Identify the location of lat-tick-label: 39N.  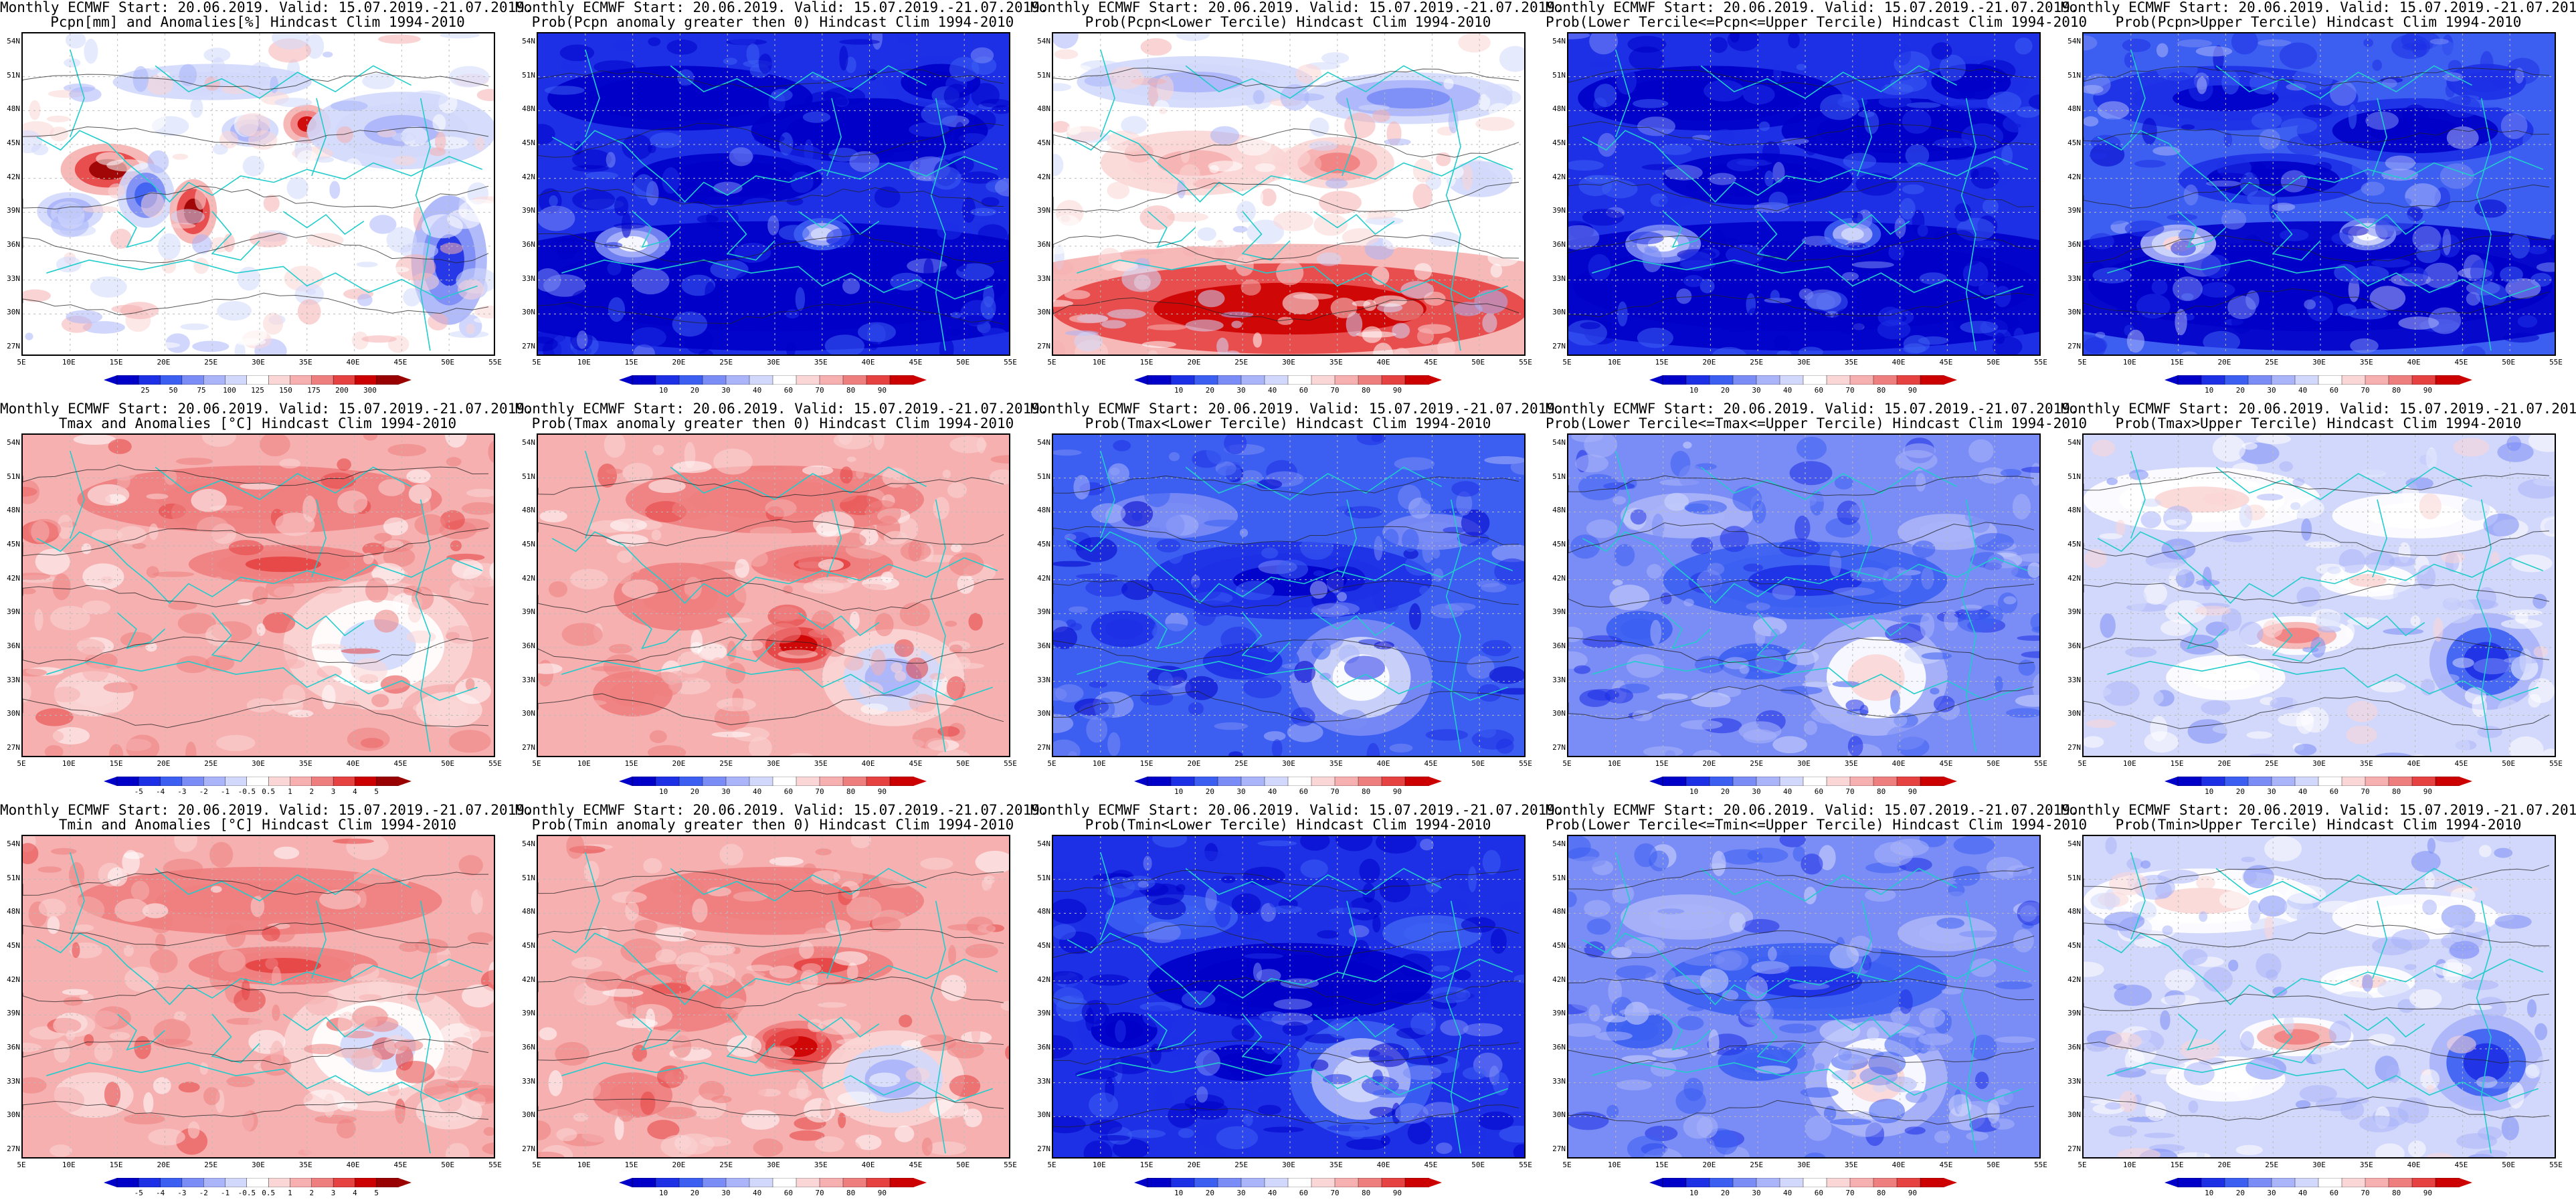
(1043, 1013).